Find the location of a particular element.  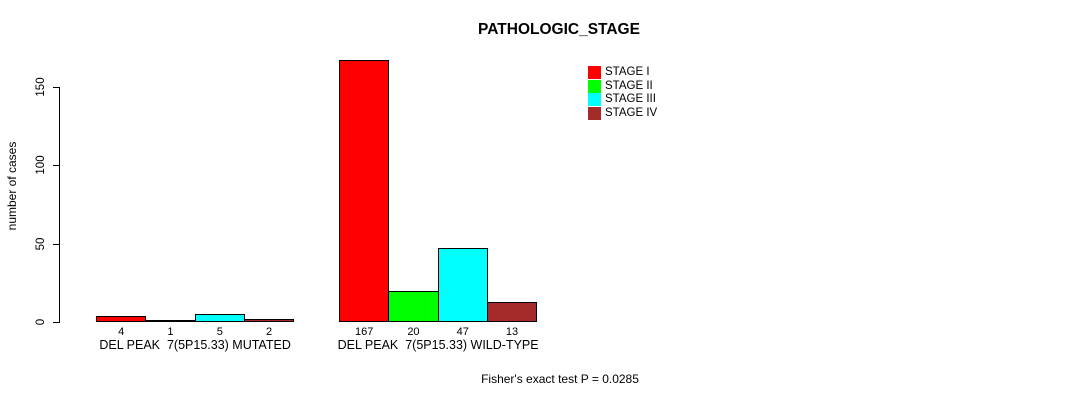

legend-label: STAGE I is located at coordinates (627, 72).